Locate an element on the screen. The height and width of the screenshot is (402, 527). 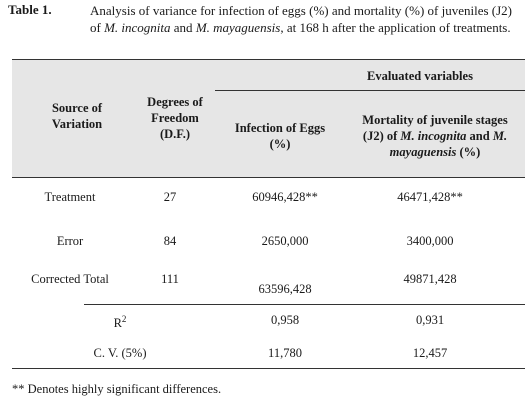
row-treatment-source: Treatment is located at coordinates (70, 197).